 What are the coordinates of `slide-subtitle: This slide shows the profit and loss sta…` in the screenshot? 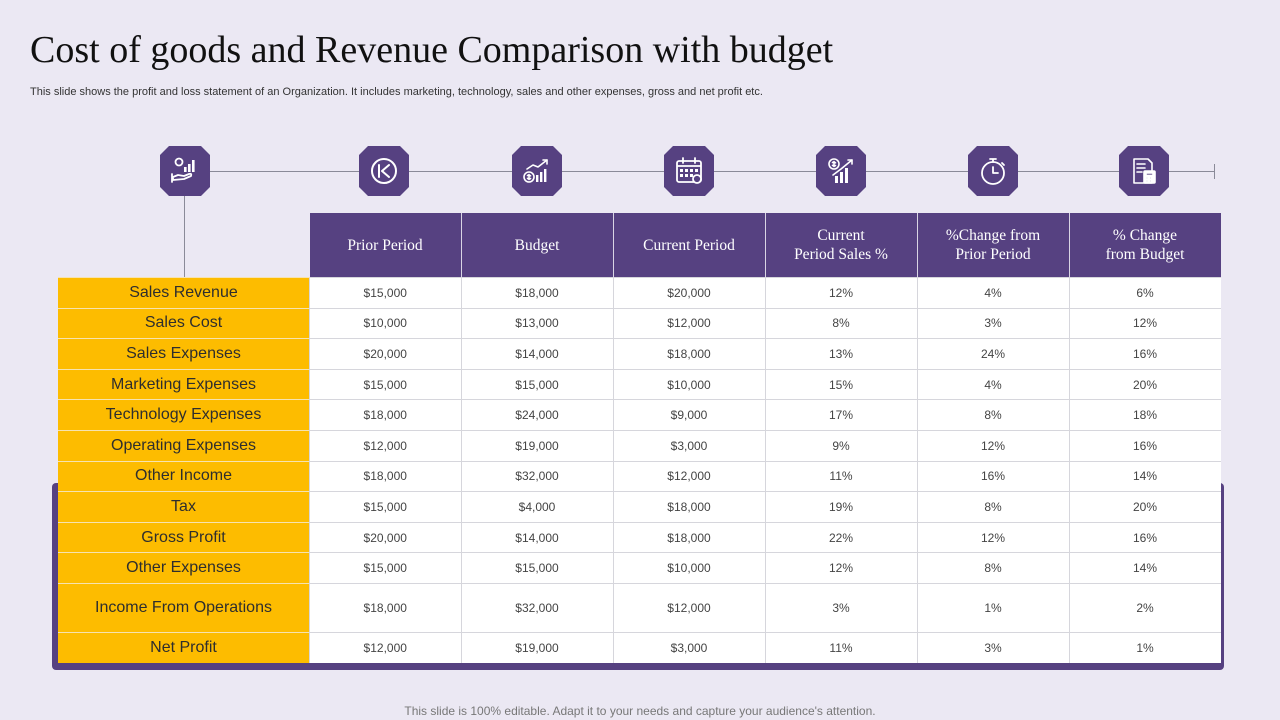 It's located at (396, 92).